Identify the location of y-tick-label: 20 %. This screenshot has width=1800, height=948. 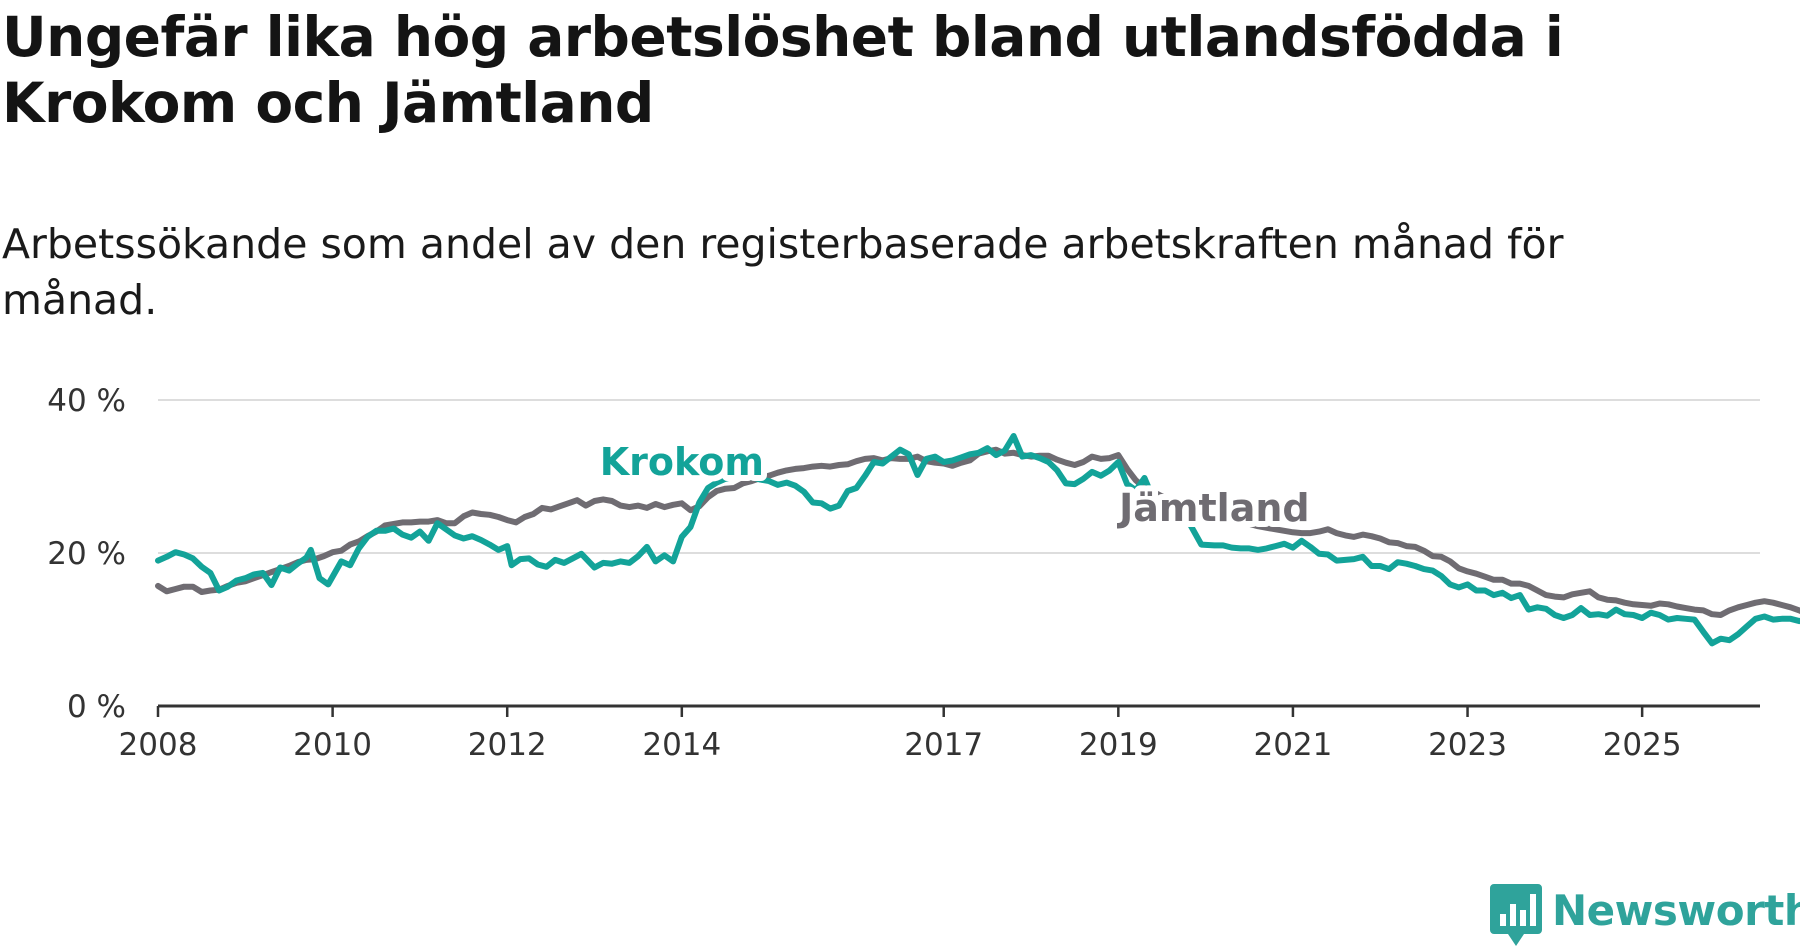
(86, 554).